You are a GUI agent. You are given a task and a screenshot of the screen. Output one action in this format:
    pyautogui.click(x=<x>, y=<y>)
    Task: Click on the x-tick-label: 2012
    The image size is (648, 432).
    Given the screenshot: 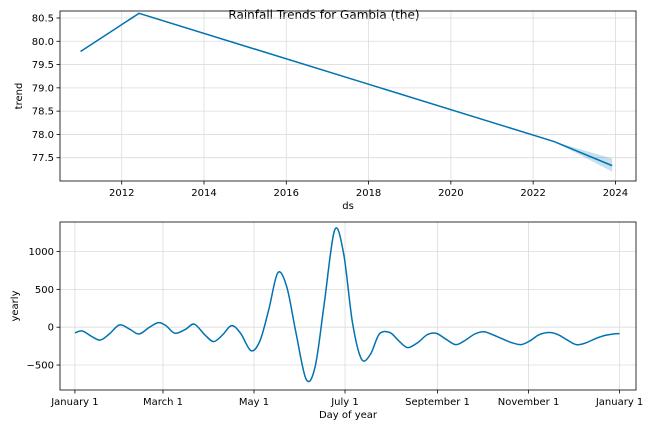 What is the action you would take?
    pyautogui.click(x=121, y=193)
    